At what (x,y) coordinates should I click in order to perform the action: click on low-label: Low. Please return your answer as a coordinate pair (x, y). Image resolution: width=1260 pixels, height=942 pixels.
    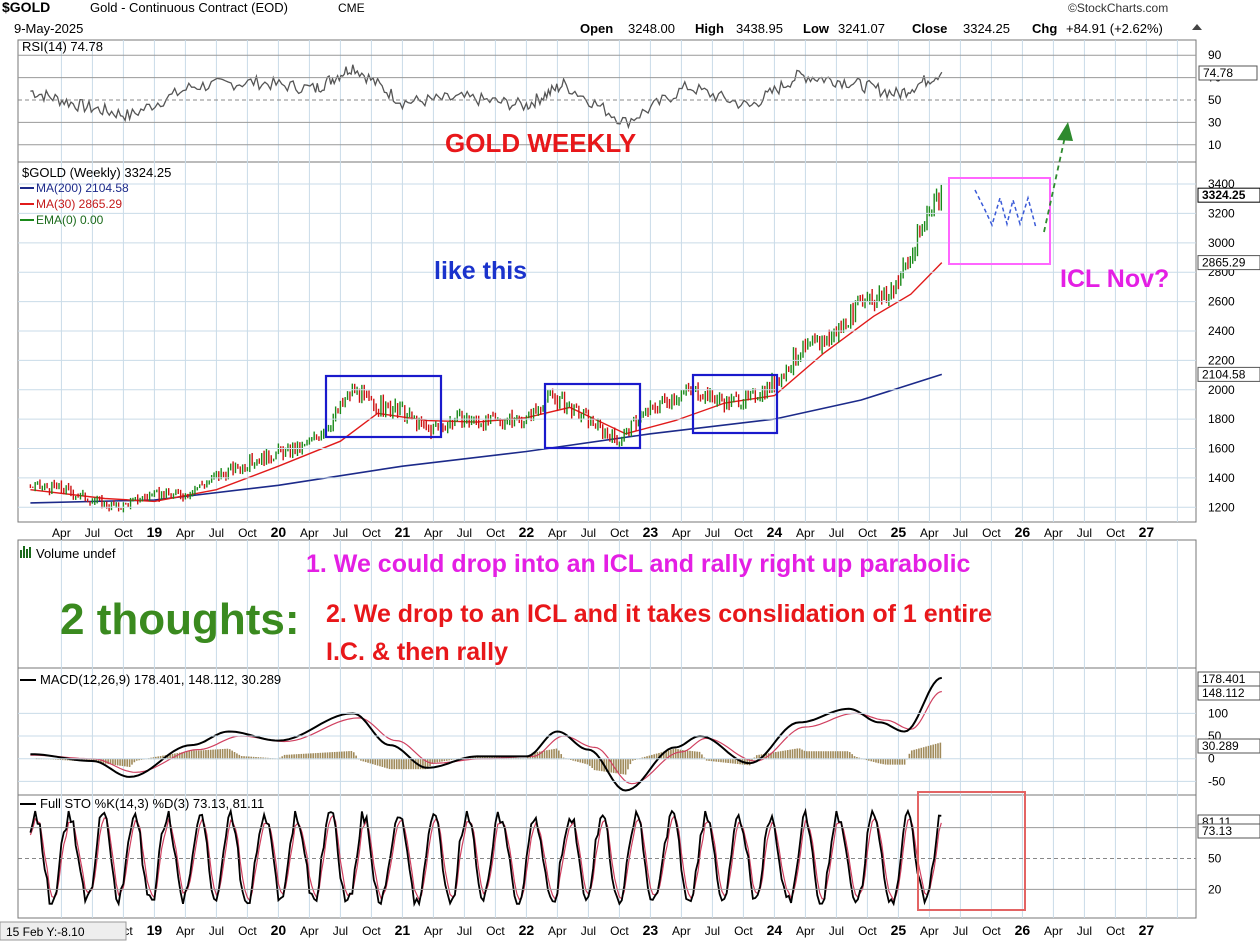
    Looking at the image, I should click on (816, 28).